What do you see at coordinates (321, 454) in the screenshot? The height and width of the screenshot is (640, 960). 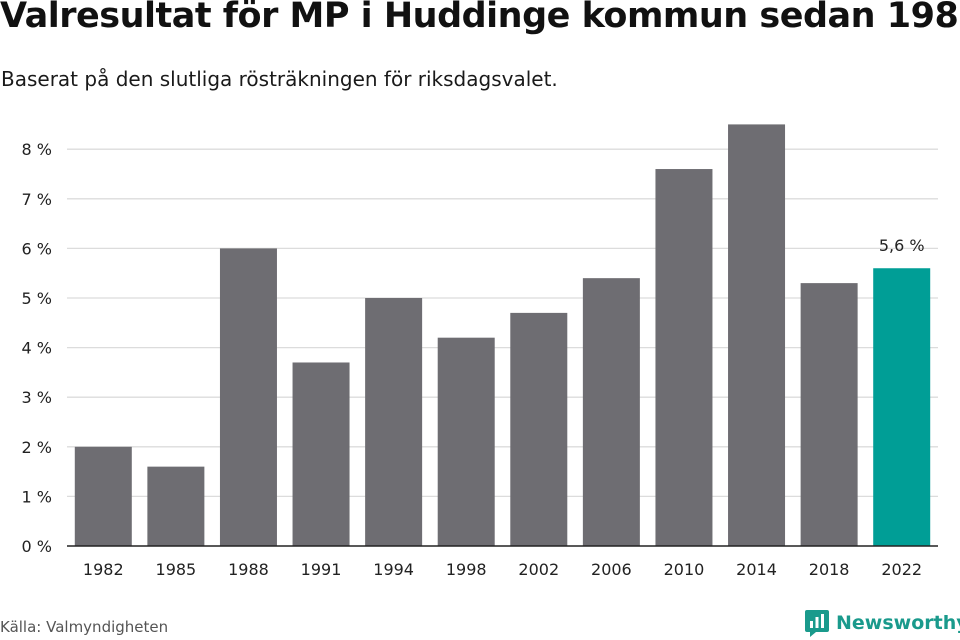 I see `bar-1991` at bounding box center [321, 454].